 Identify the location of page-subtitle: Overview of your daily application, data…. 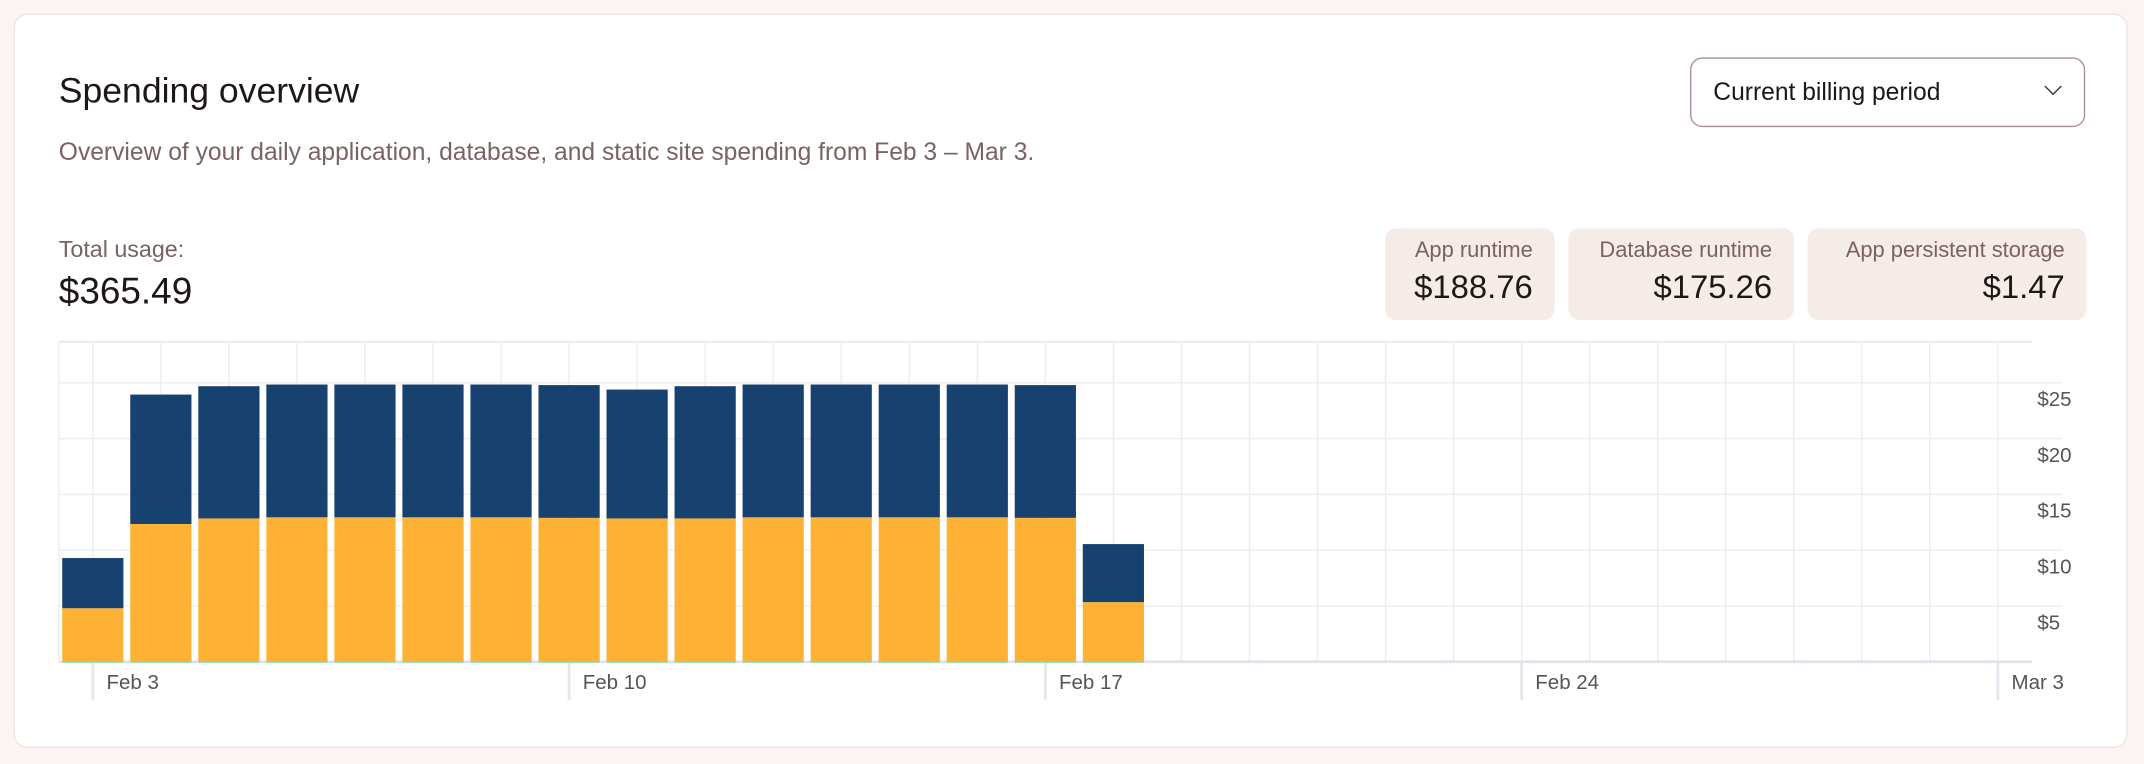
(546, 152).